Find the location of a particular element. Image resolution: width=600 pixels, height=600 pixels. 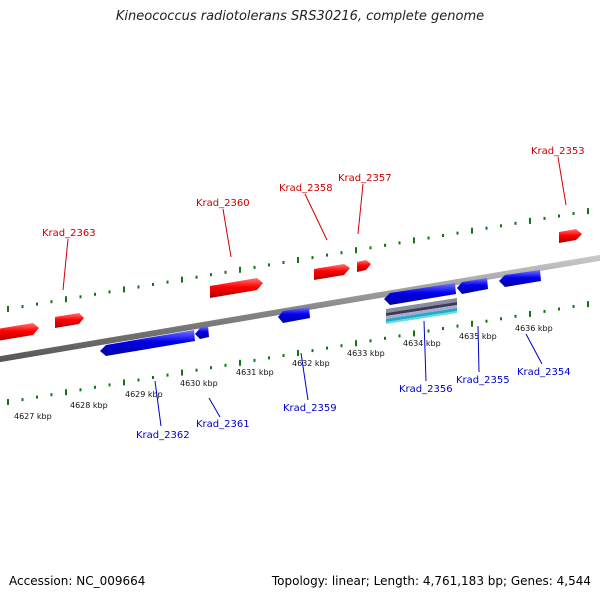

position-label: 4634 kbp is located at coordinates (422, 343).